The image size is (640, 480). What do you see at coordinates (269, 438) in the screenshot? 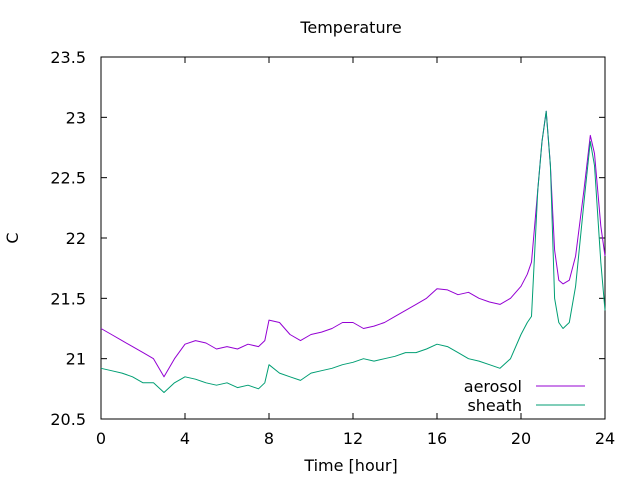
I see `x-tick-label: 8` at bounding box center [269, 438].